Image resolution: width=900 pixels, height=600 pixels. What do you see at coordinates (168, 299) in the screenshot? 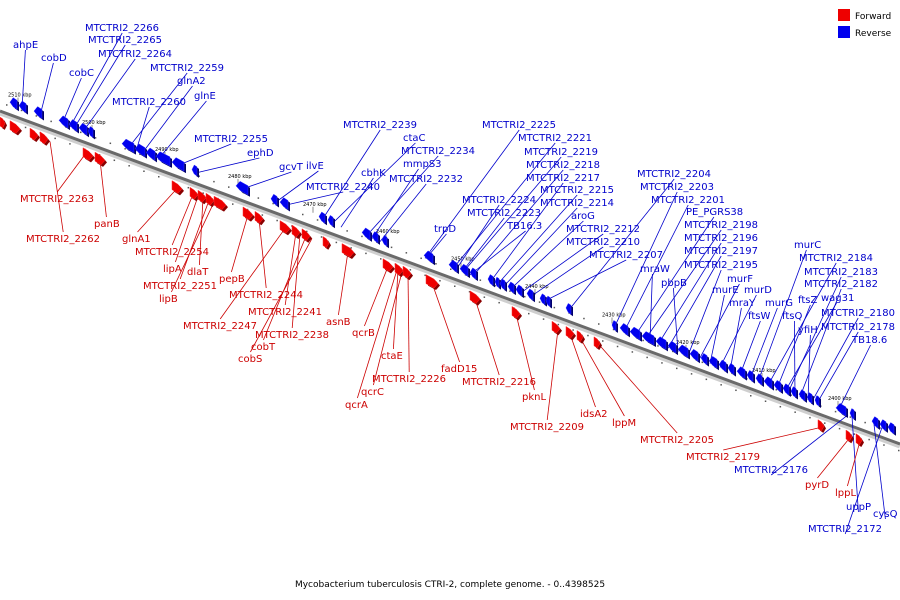
I see `gene-label-lipb: lipB` at bounding box center [168, 299].